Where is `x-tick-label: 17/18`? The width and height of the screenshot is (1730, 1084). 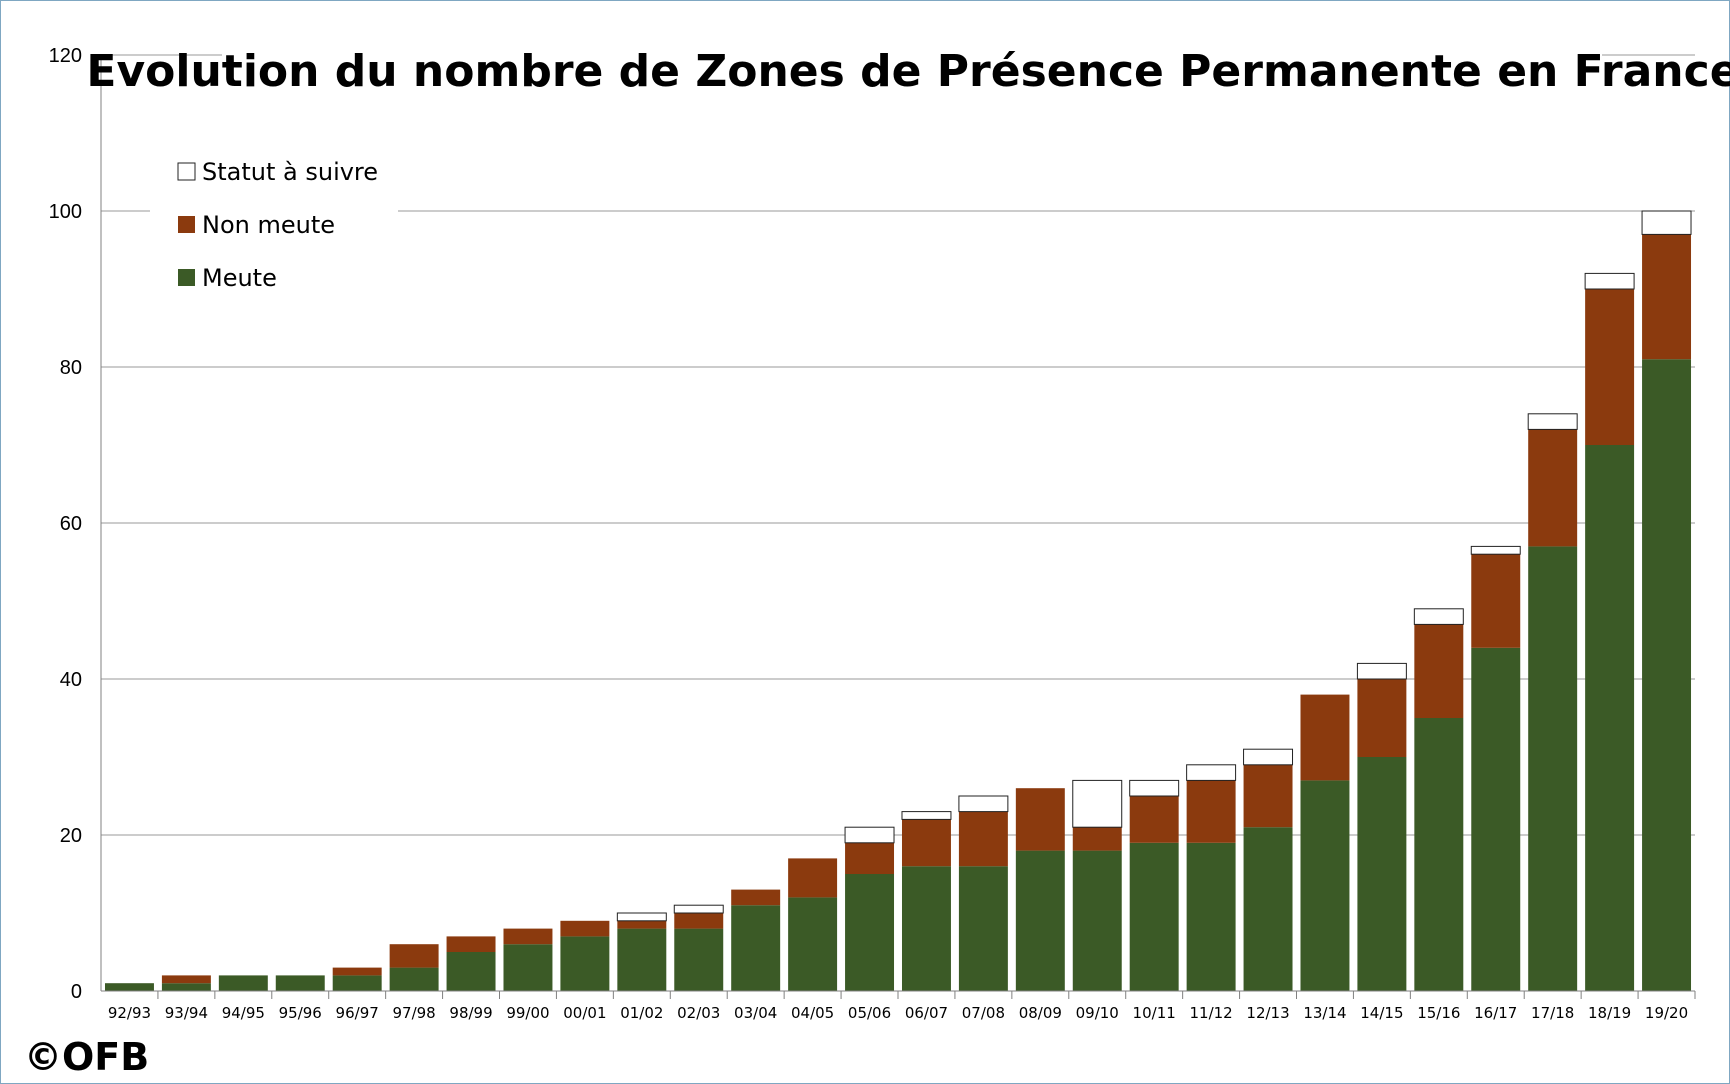
x-tick-label: 17/18 is located at coordinates (1552, 1013).